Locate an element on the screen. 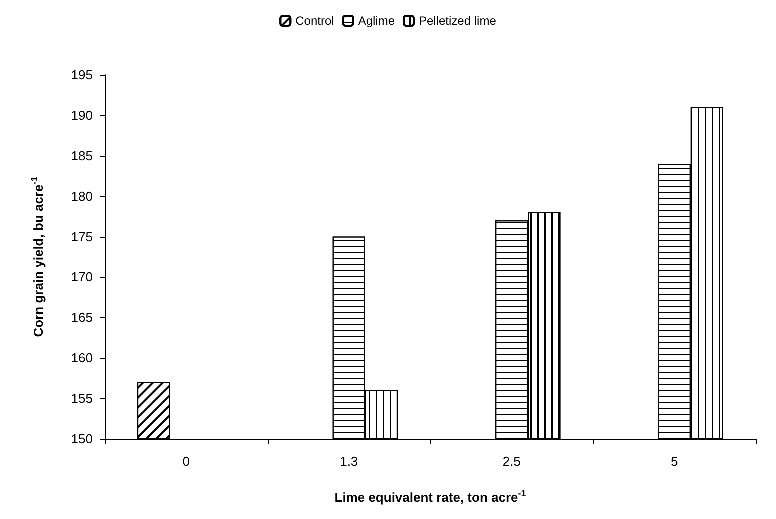 The image size is (776, 519). y-tick-label: 175 is located at coordinates (82, 236).